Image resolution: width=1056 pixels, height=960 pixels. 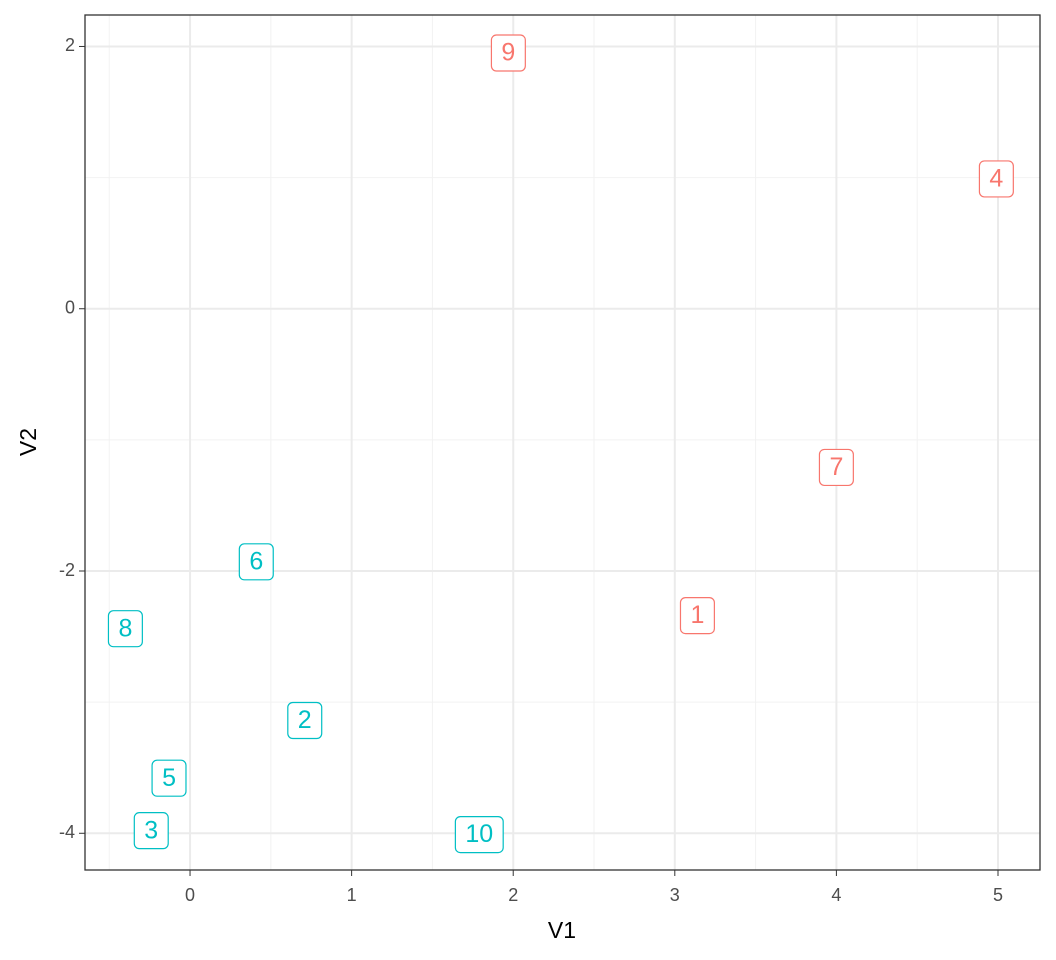 I want to click on label-text: 2, so click(x=305, y=720).